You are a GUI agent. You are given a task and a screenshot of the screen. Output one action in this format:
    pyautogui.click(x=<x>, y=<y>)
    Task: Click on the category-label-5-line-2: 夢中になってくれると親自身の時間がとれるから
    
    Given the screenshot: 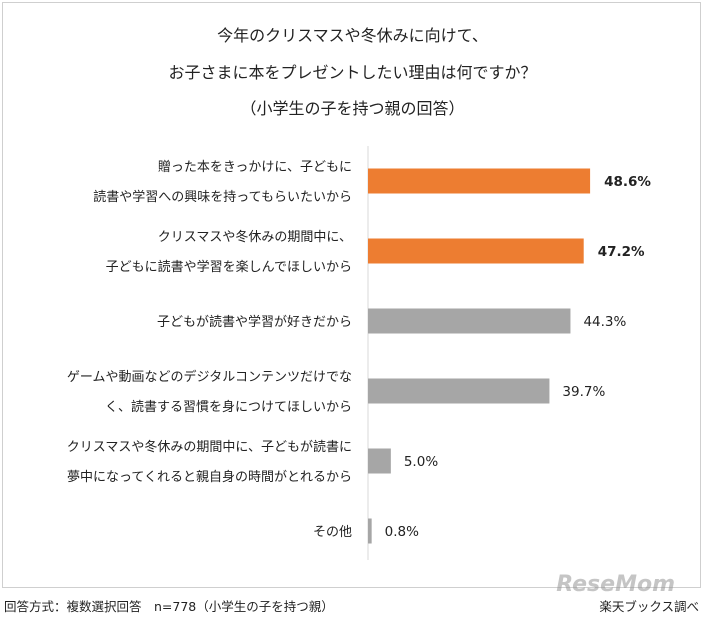 What is the action you would take?
    pyautogui.click(x=209, y=477)
    